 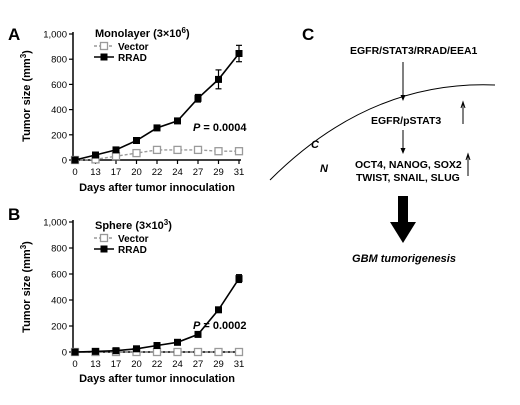 What do you see at coordinates (218, 364) in the screenshot?
I see `chart-b-x-tick-label-7: 29` at bounding box center [218, 364].